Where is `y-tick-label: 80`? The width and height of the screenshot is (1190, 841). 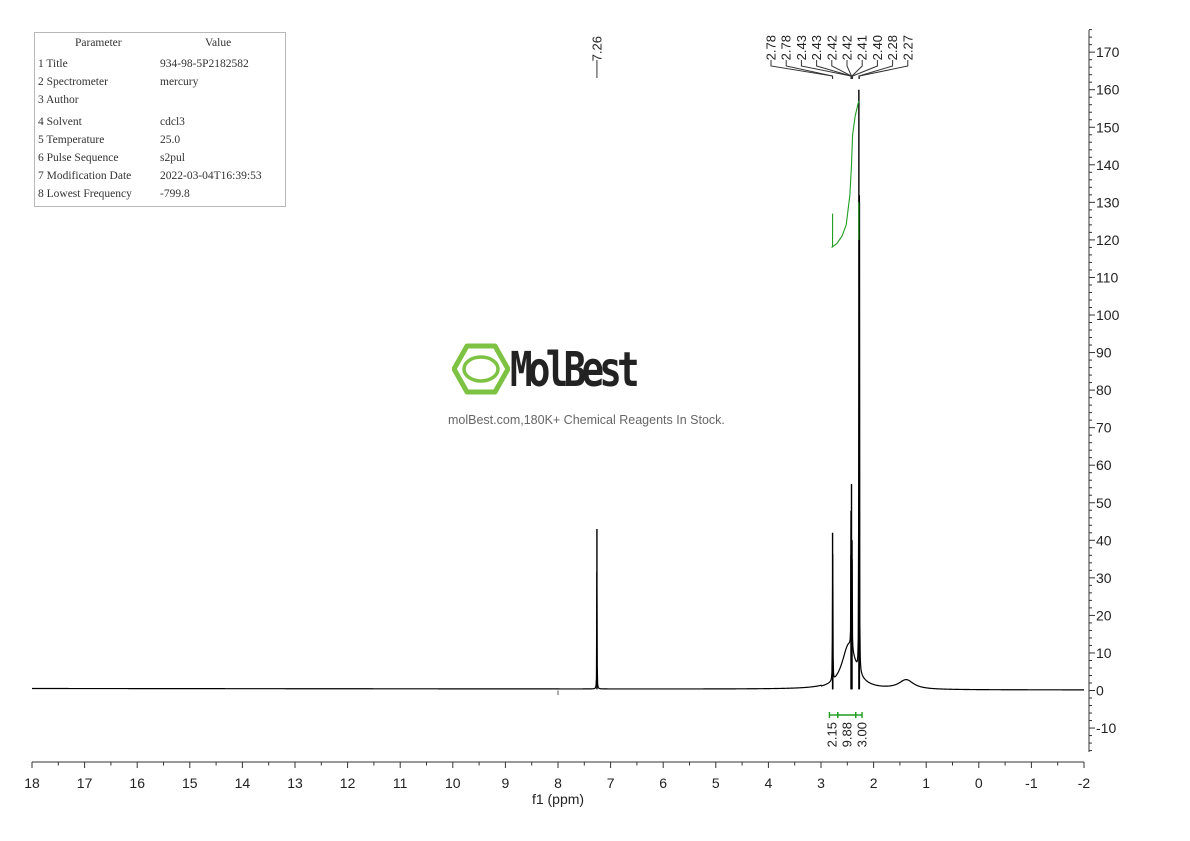
y-tick-label: 80 is located at coordinates (1104, 390).